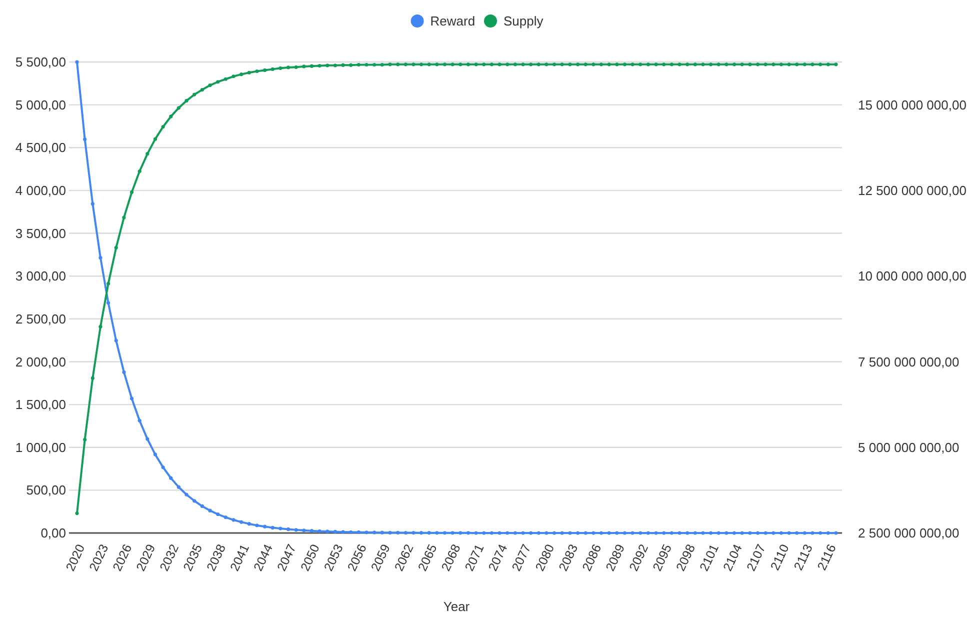 The height and width of the screenshot is (617, 967). I want to click on x-tick-label: 2038, so click(216, 558).